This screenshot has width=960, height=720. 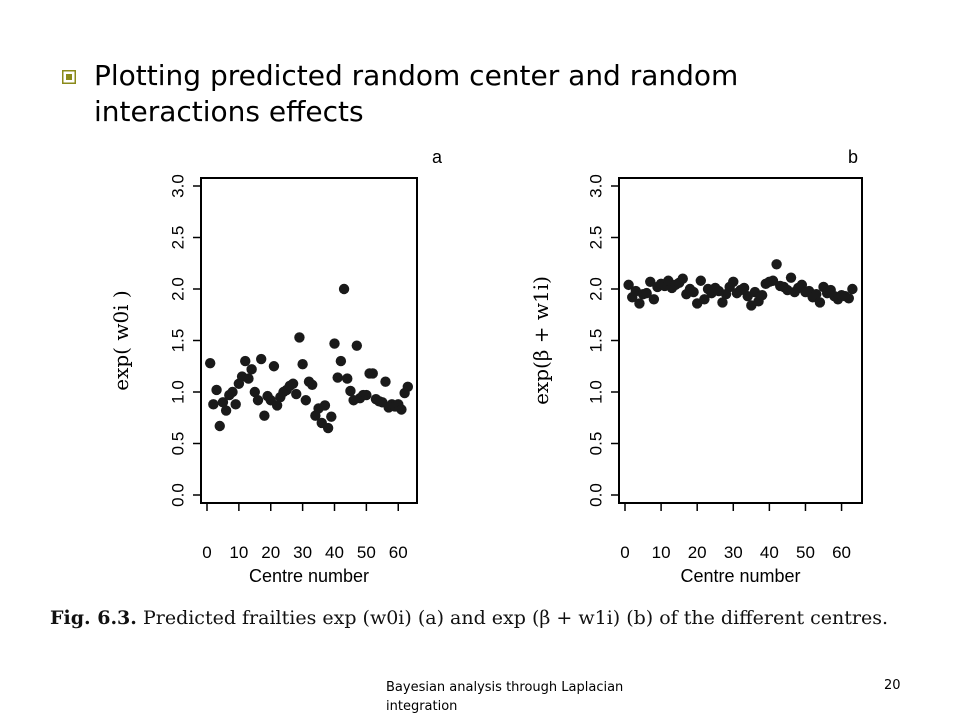 What do you see at coordinates (892, 685) in the screenshot?
I see `page-number: 20` at bounding box center [892, 685].